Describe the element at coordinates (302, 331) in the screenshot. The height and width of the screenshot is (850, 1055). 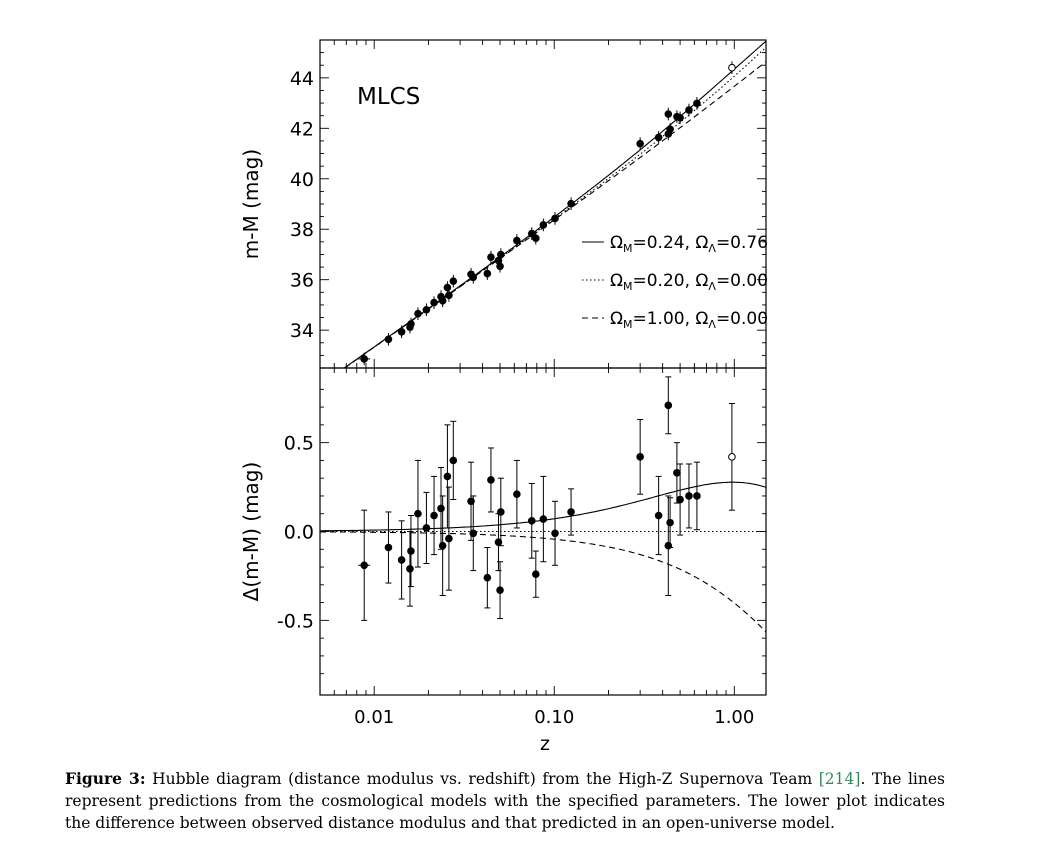
I see `top-y-tick-label: 34` at that location.